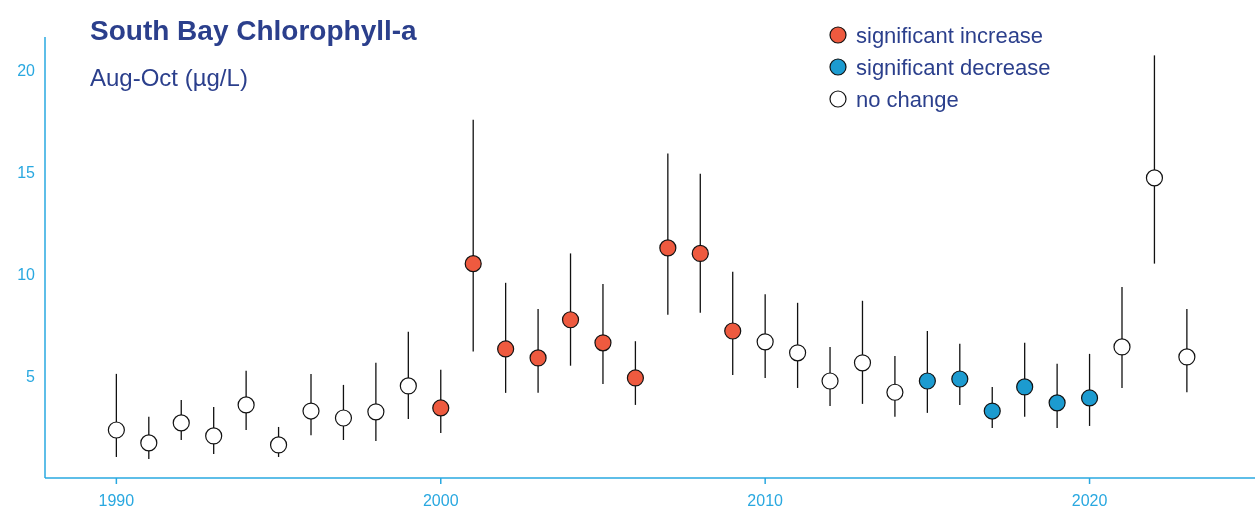  I want to click on chart-title: South Bay Chlorophyll-a, so click(254, 30).